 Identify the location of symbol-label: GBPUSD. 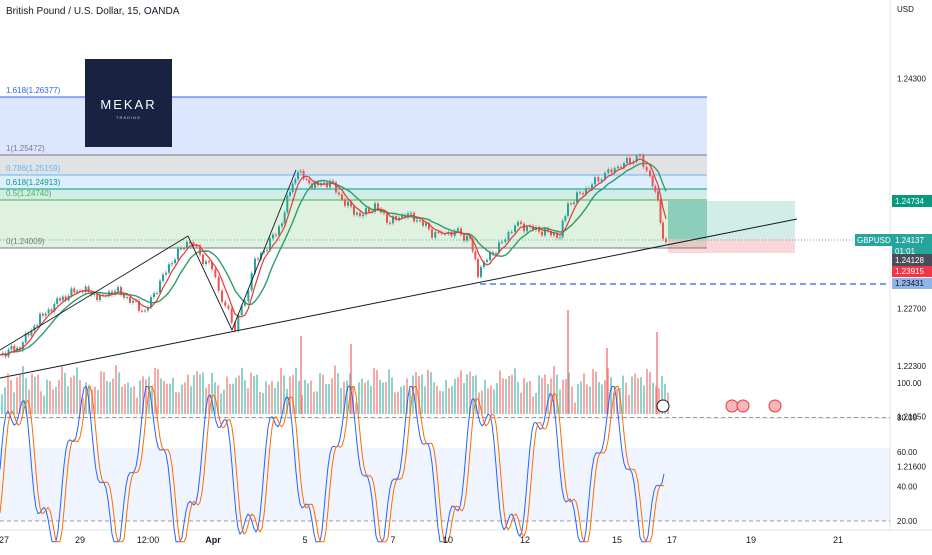
(874, 240).